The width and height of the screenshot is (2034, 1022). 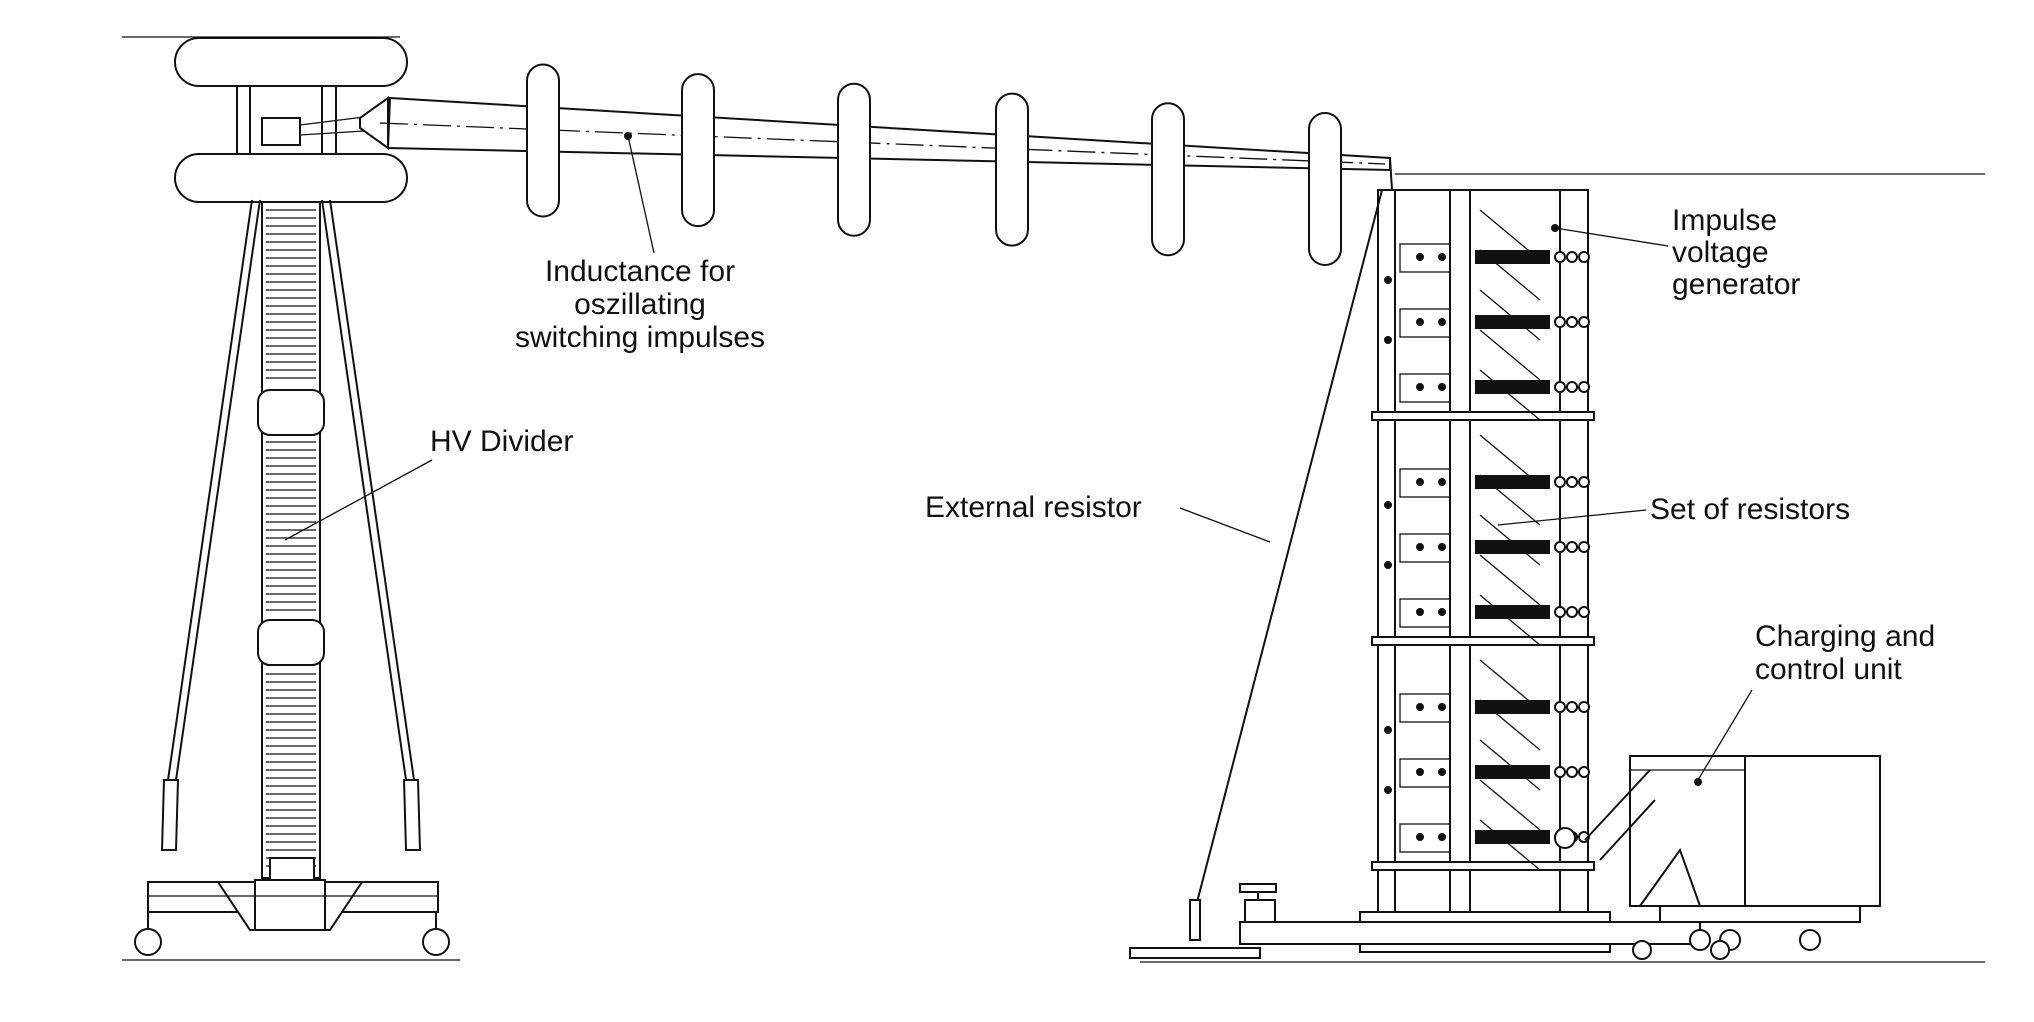 What do you see at coordinates (1736, 284) in the screenshot?
I see `impulse-generator-label-line-3: generator` at bounding box center [1736, 284].